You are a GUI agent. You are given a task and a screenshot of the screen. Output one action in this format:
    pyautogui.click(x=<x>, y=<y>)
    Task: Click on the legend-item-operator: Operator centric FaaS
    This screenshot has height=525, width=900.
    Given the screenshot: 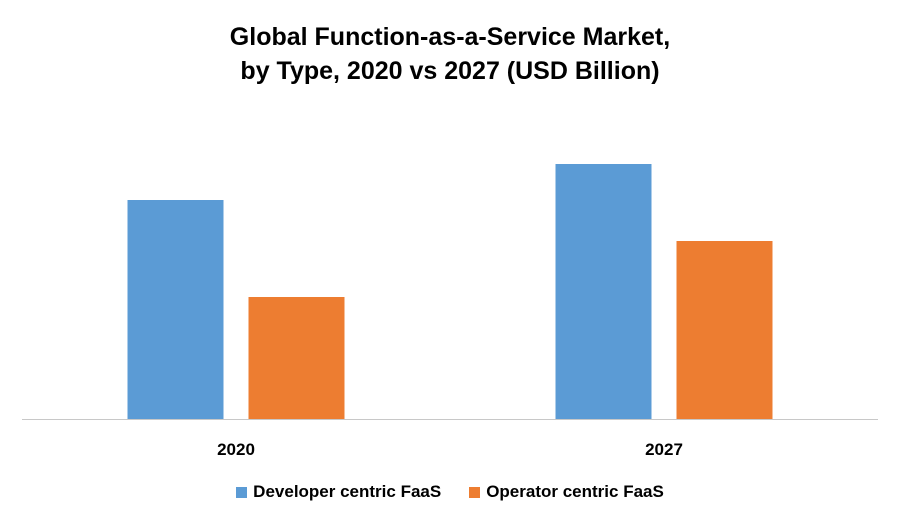 What is the action you would take?
    pyautogui.click(x=566, y=492)
    